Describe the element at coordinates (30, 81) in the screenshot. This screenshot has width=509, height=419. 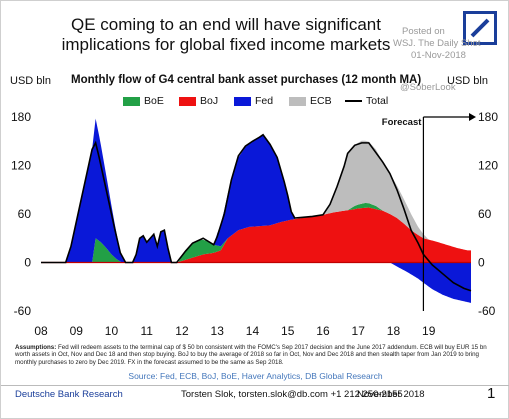
I see `y-axis-unit-left: USD bln` at that location.